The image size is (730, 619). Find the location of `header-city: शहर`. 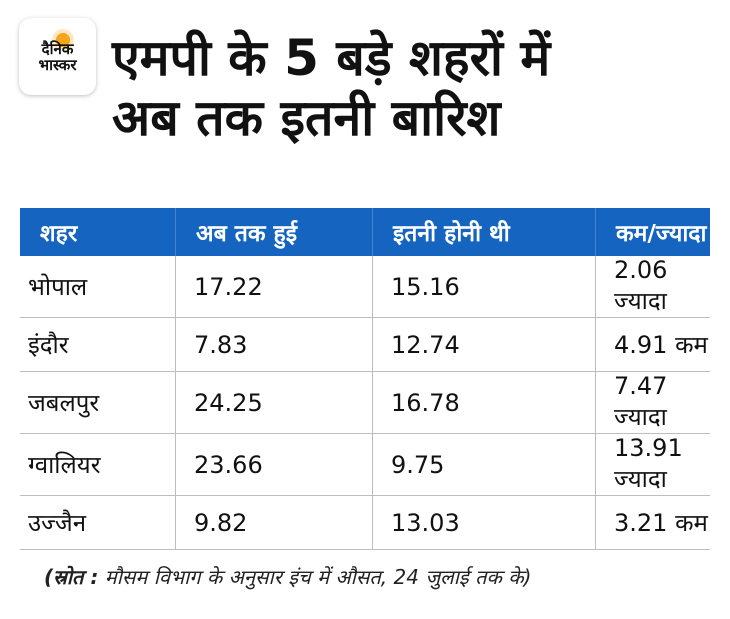

header-city: शहर is located at coordinates (98, 232).